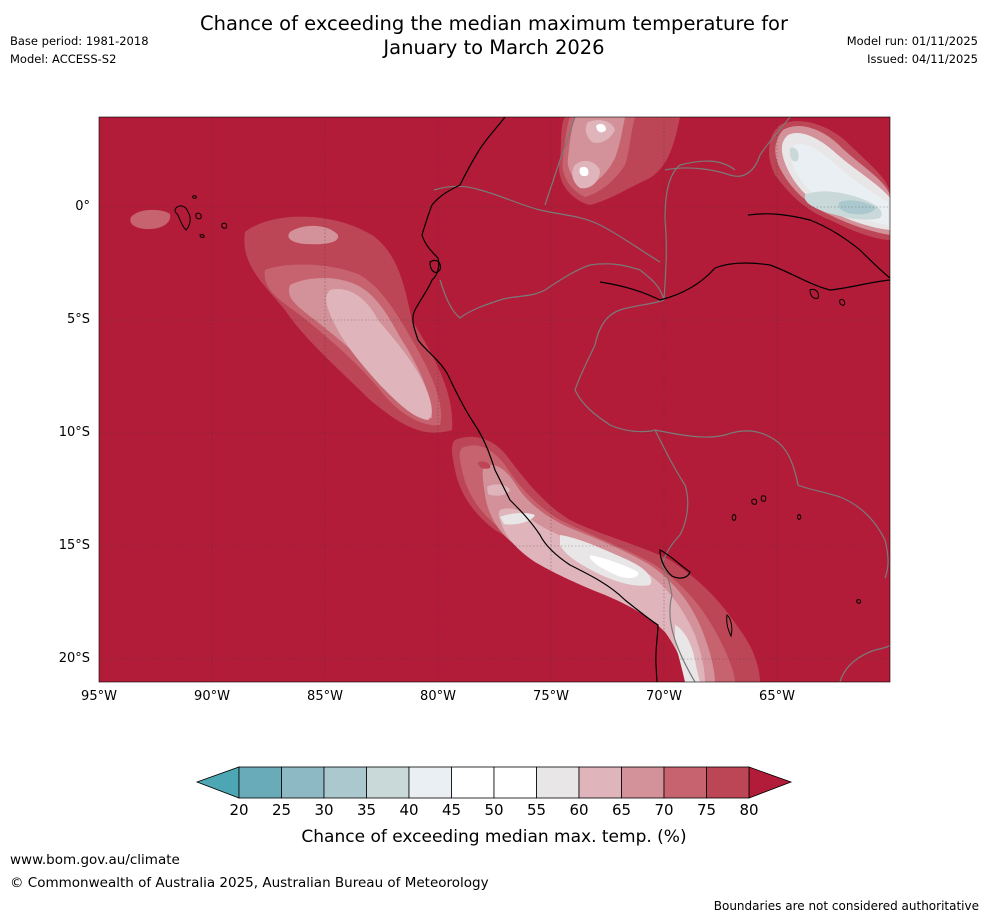  Describe the element at coordinates (494, 810) in the screenshot. I see `colorbar-tick-label: 50` at that location.